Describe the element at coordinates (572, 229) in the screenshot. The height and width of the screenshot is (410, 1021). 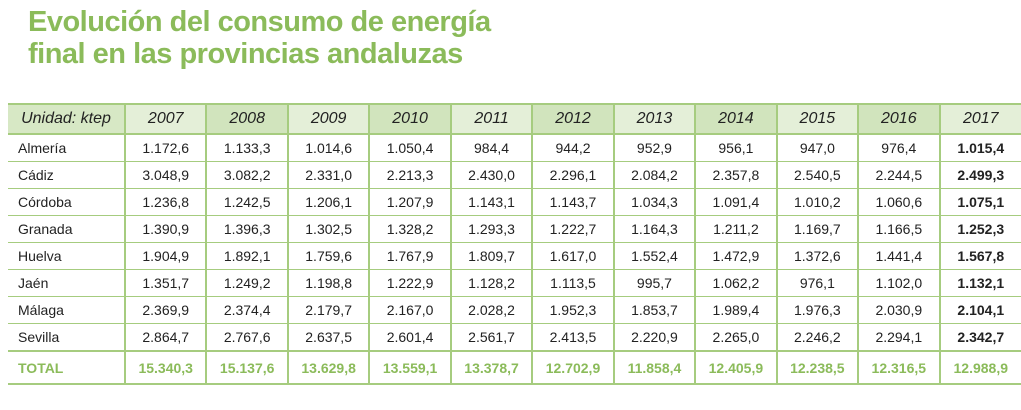
I see `value-cell: 1.222,7` at that location.